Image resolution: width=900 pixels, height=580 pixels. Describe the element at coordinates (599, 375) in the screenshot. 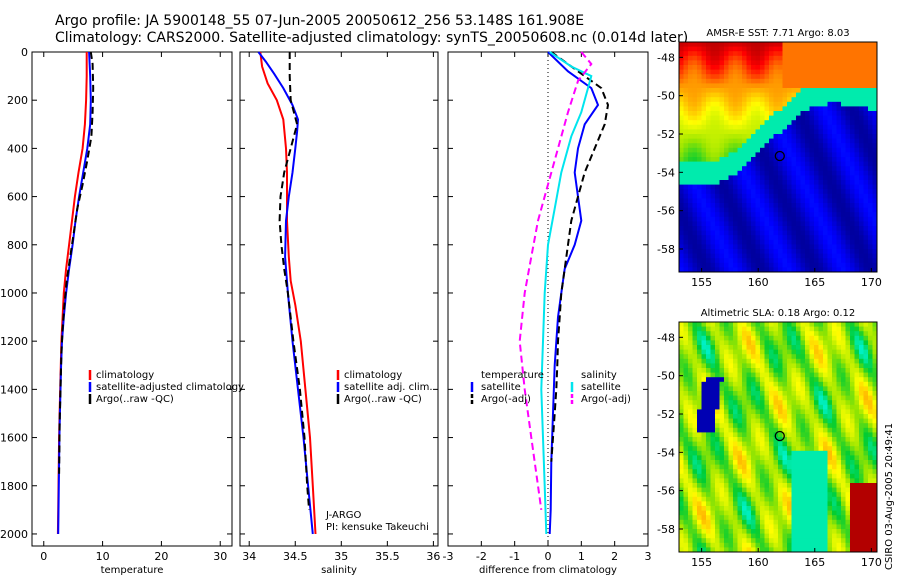

I see `legend-heading-difference: salinity` at that location.